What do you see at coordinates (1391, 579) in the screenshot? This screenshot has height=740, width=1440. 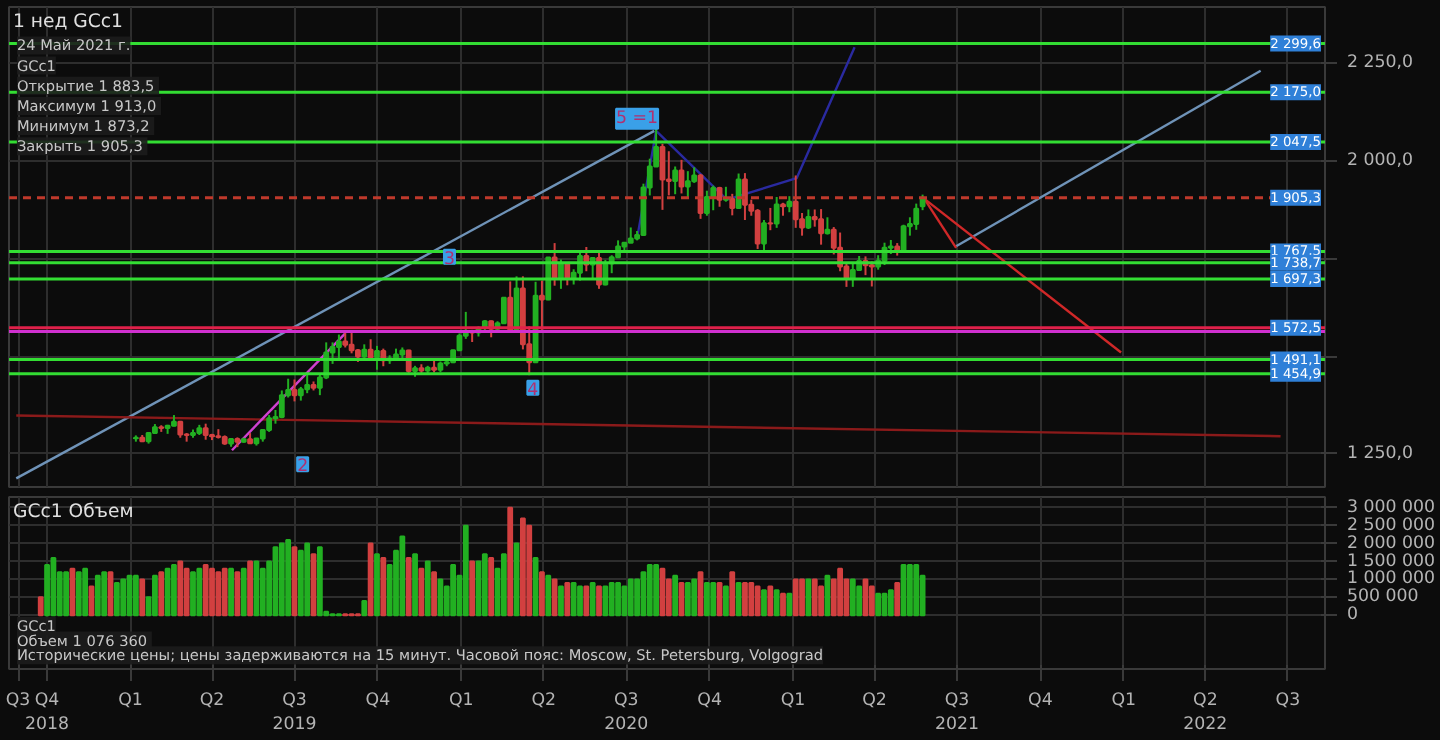 I see `y-tick-label: 1 000 000` at bounding box center [1391, 579].